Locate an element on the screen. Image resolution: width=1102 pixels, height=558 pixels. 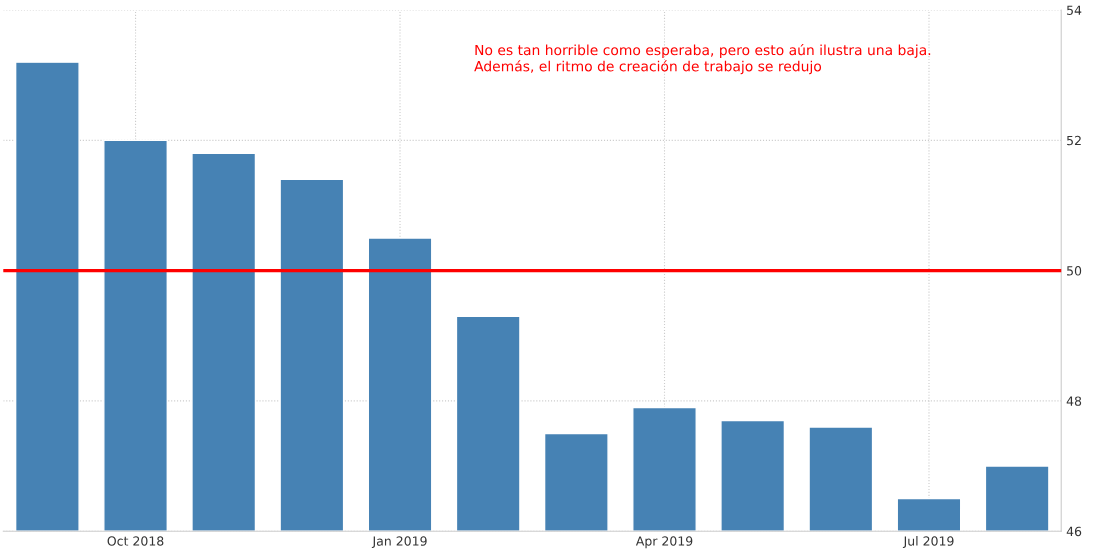
x-tick-label: Oct 2018 is located at coordinates (135, 541).